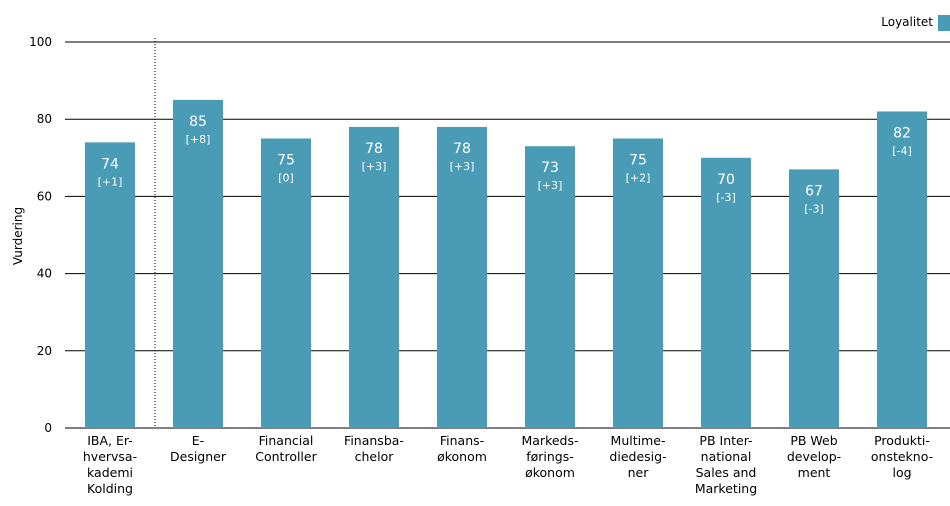 This screenshot has width=950, height=506. I want to click on category-label: Multime-diedesig-ner, so click(637, 456).